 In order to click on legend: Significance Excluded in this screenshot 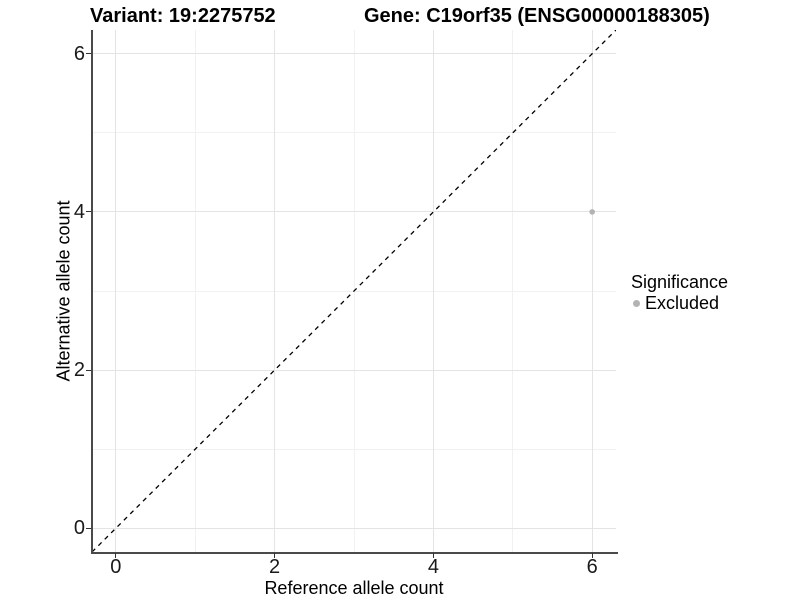, I will do `click(679, 292)`.